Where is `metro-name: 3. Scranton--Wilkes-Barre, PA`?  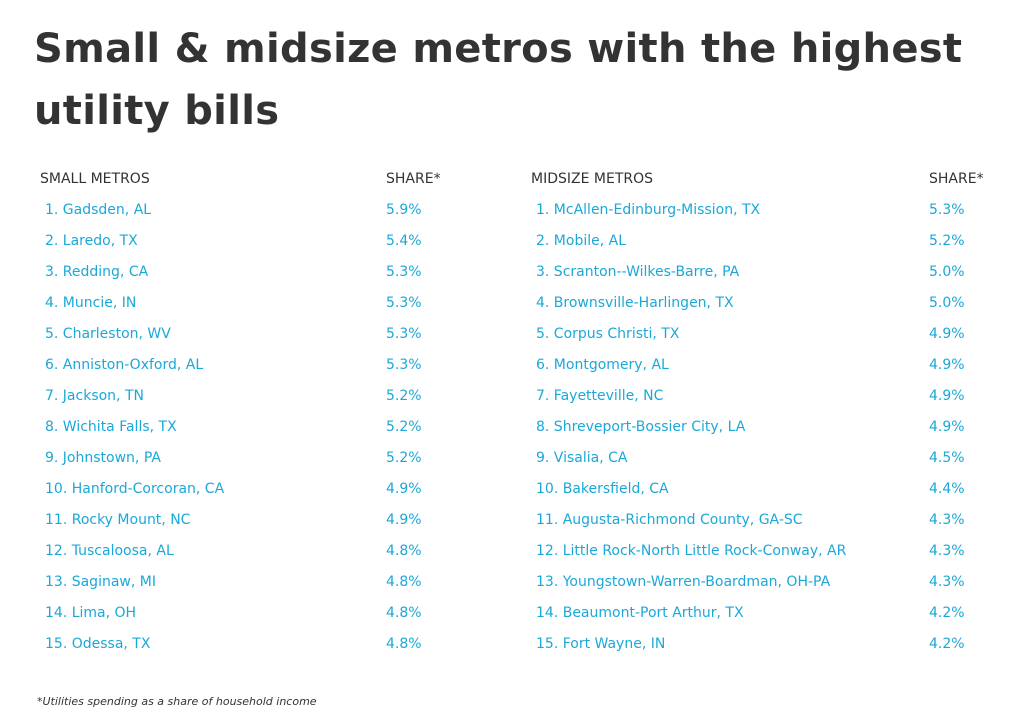 metro-name: 3. Scranton--Wilkes-Barre, PA is located at coordinates (638, 272).